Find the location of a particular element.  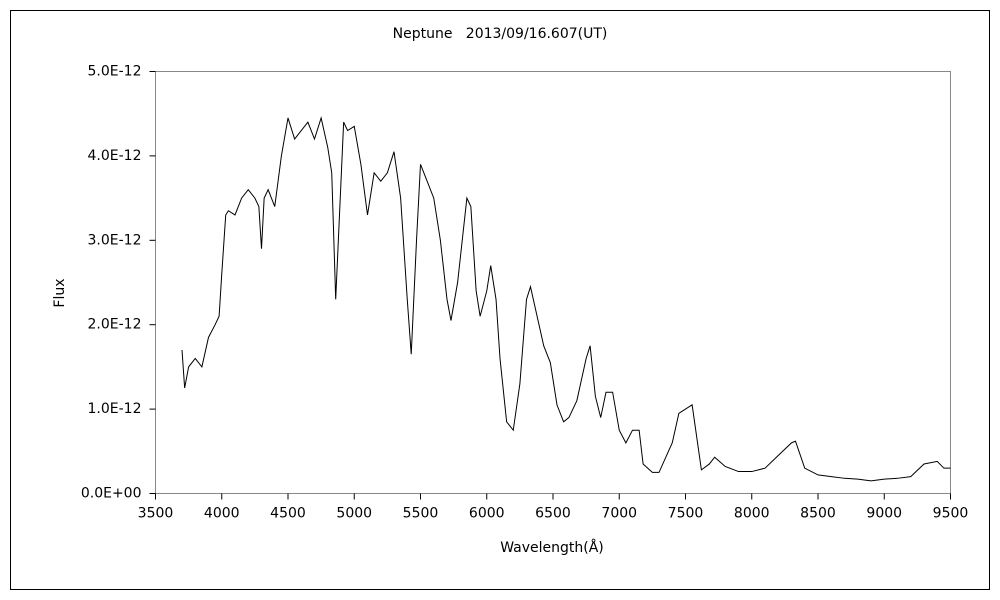

x-tick-label: 5500 is located at coordinates (421, 514).